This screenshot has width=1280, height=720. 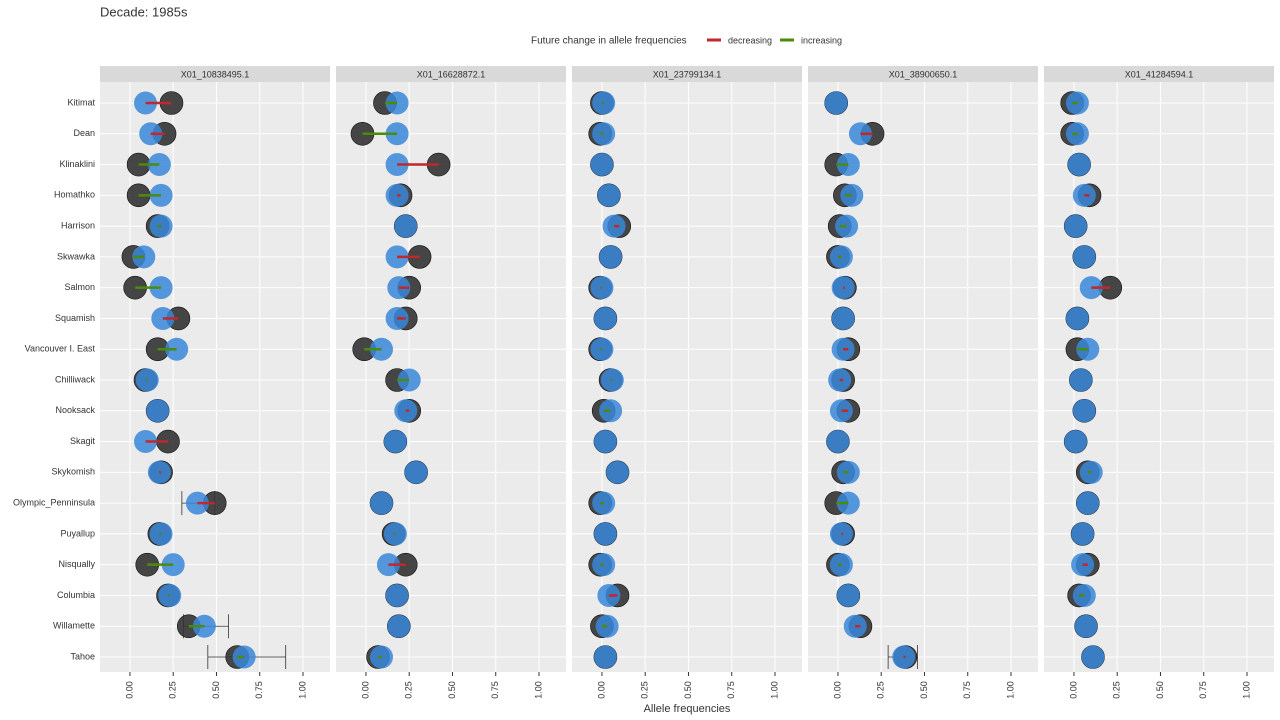 What do you see at coordinates (82, 656) in the screenshot?
I see `y-tick-label: Tahoe` at bounding box center [82, 656].